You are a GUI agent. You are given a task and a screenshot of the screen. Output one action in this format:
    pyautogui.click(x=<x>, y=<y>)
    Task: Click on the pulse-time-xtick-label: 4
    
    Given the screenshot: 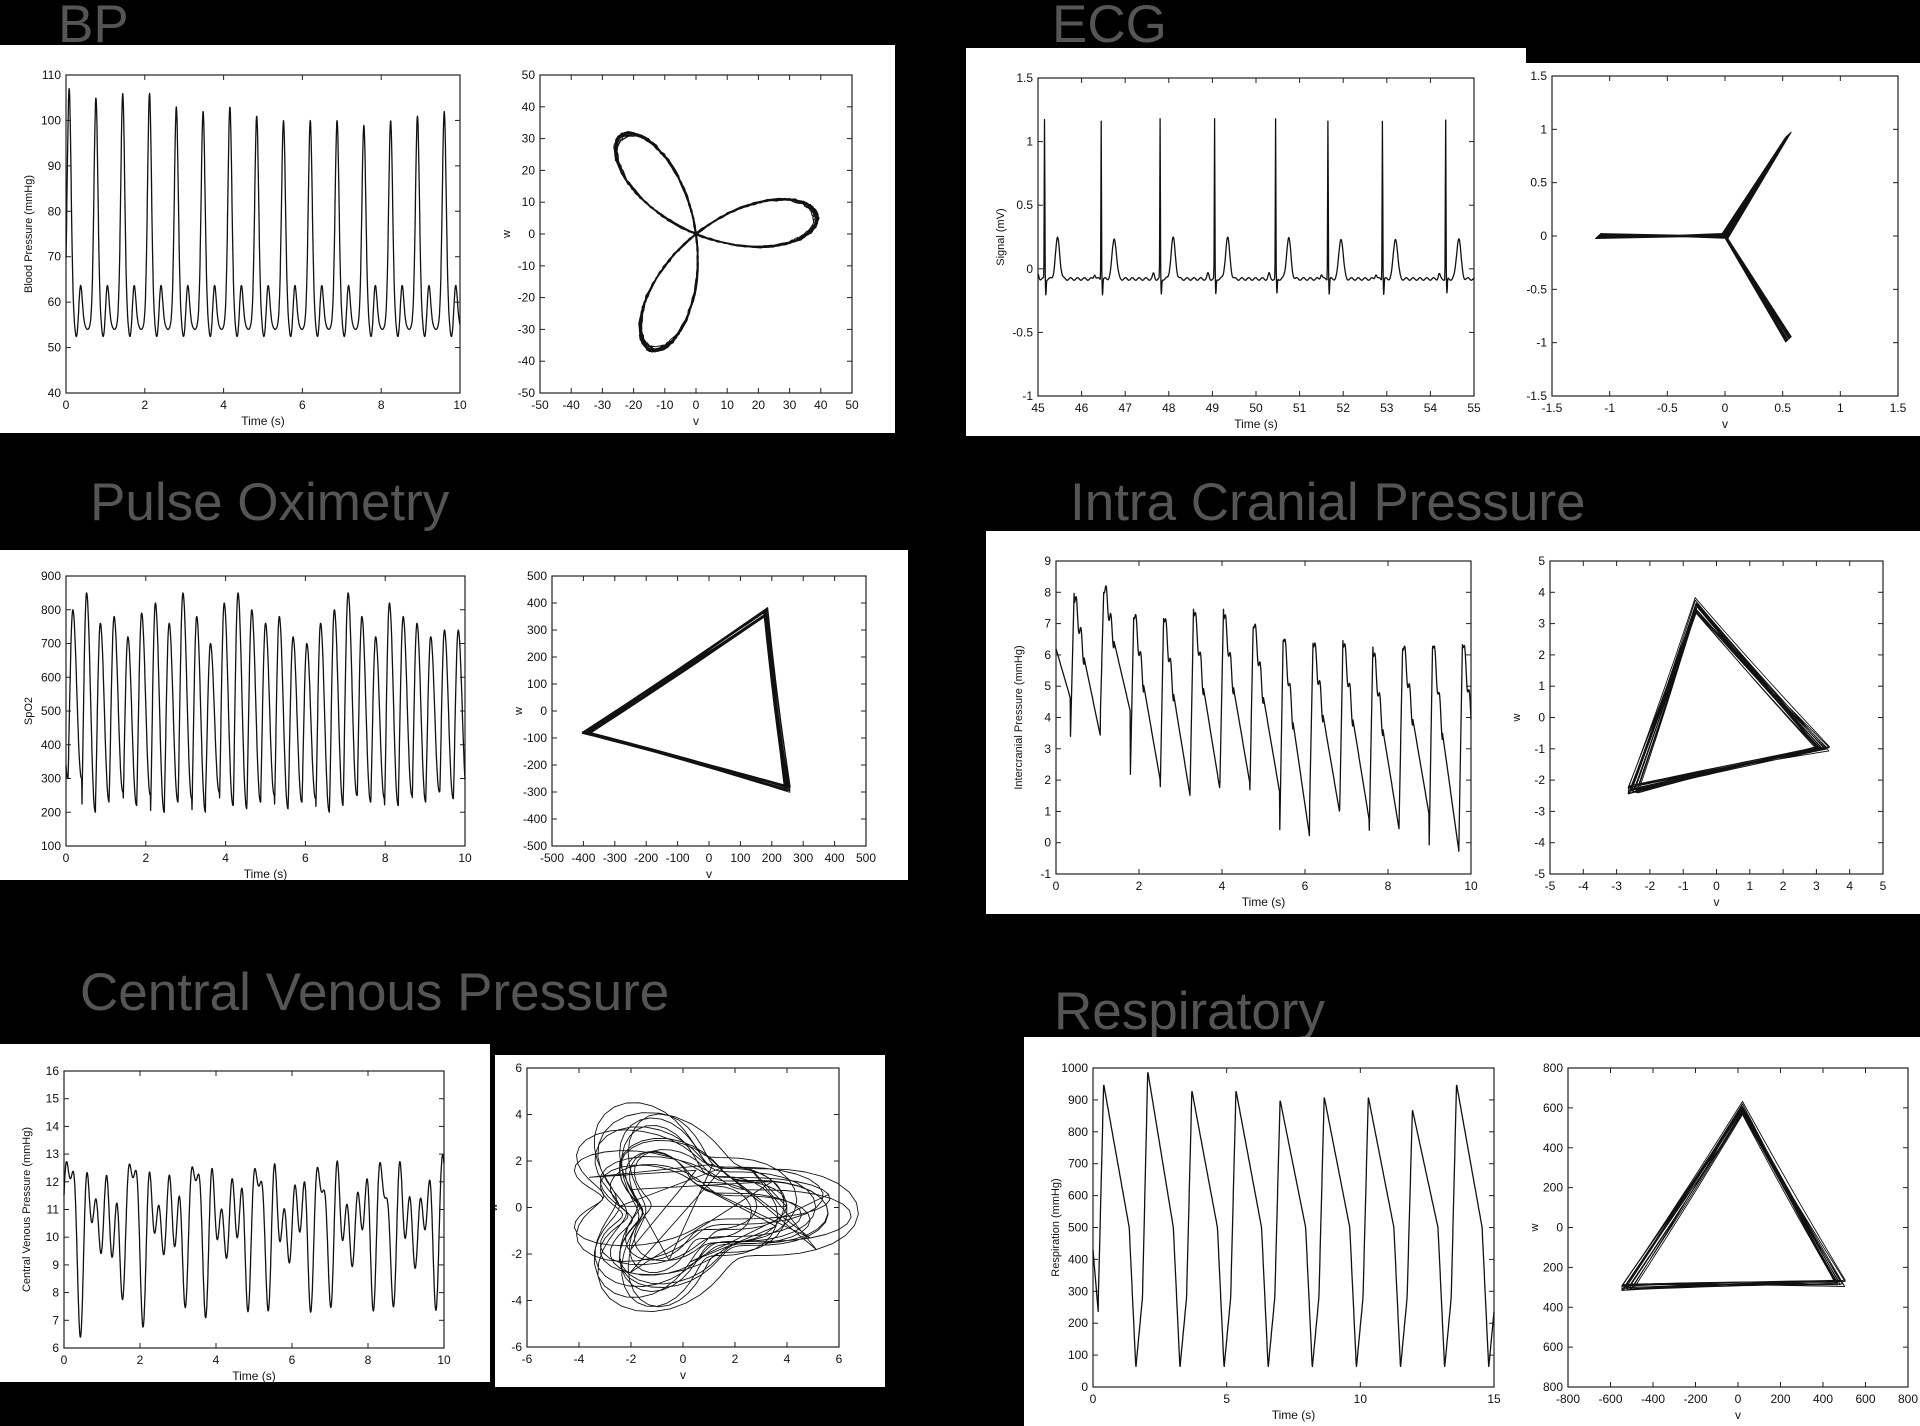 What is the action you would take?
    pyautogui.click(x=225, y=858)
    